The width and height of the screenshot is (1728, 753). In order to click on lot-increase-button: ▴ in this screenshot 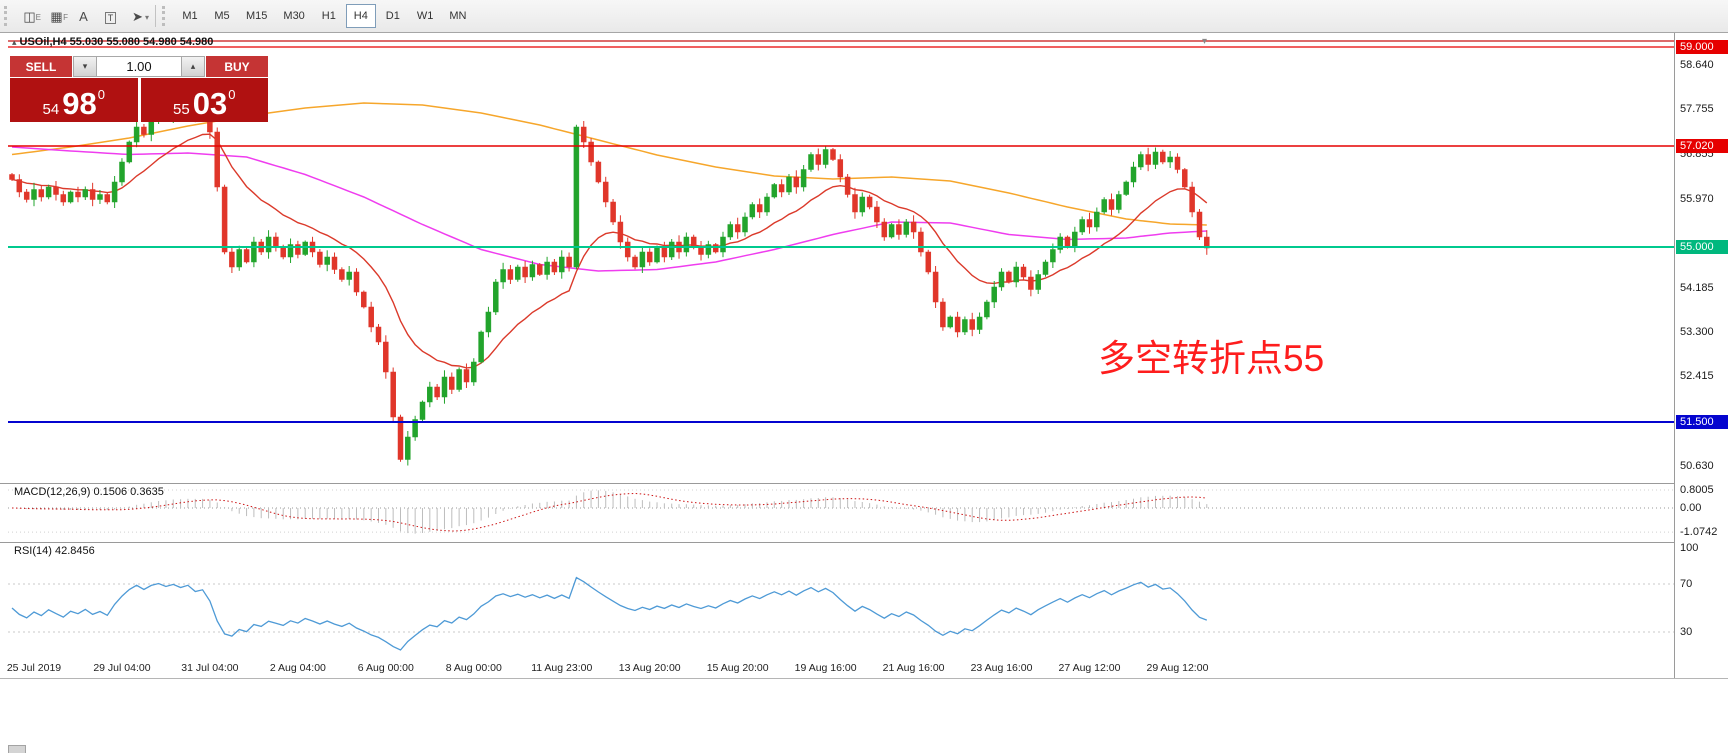, I will do `click(193, 66)`.